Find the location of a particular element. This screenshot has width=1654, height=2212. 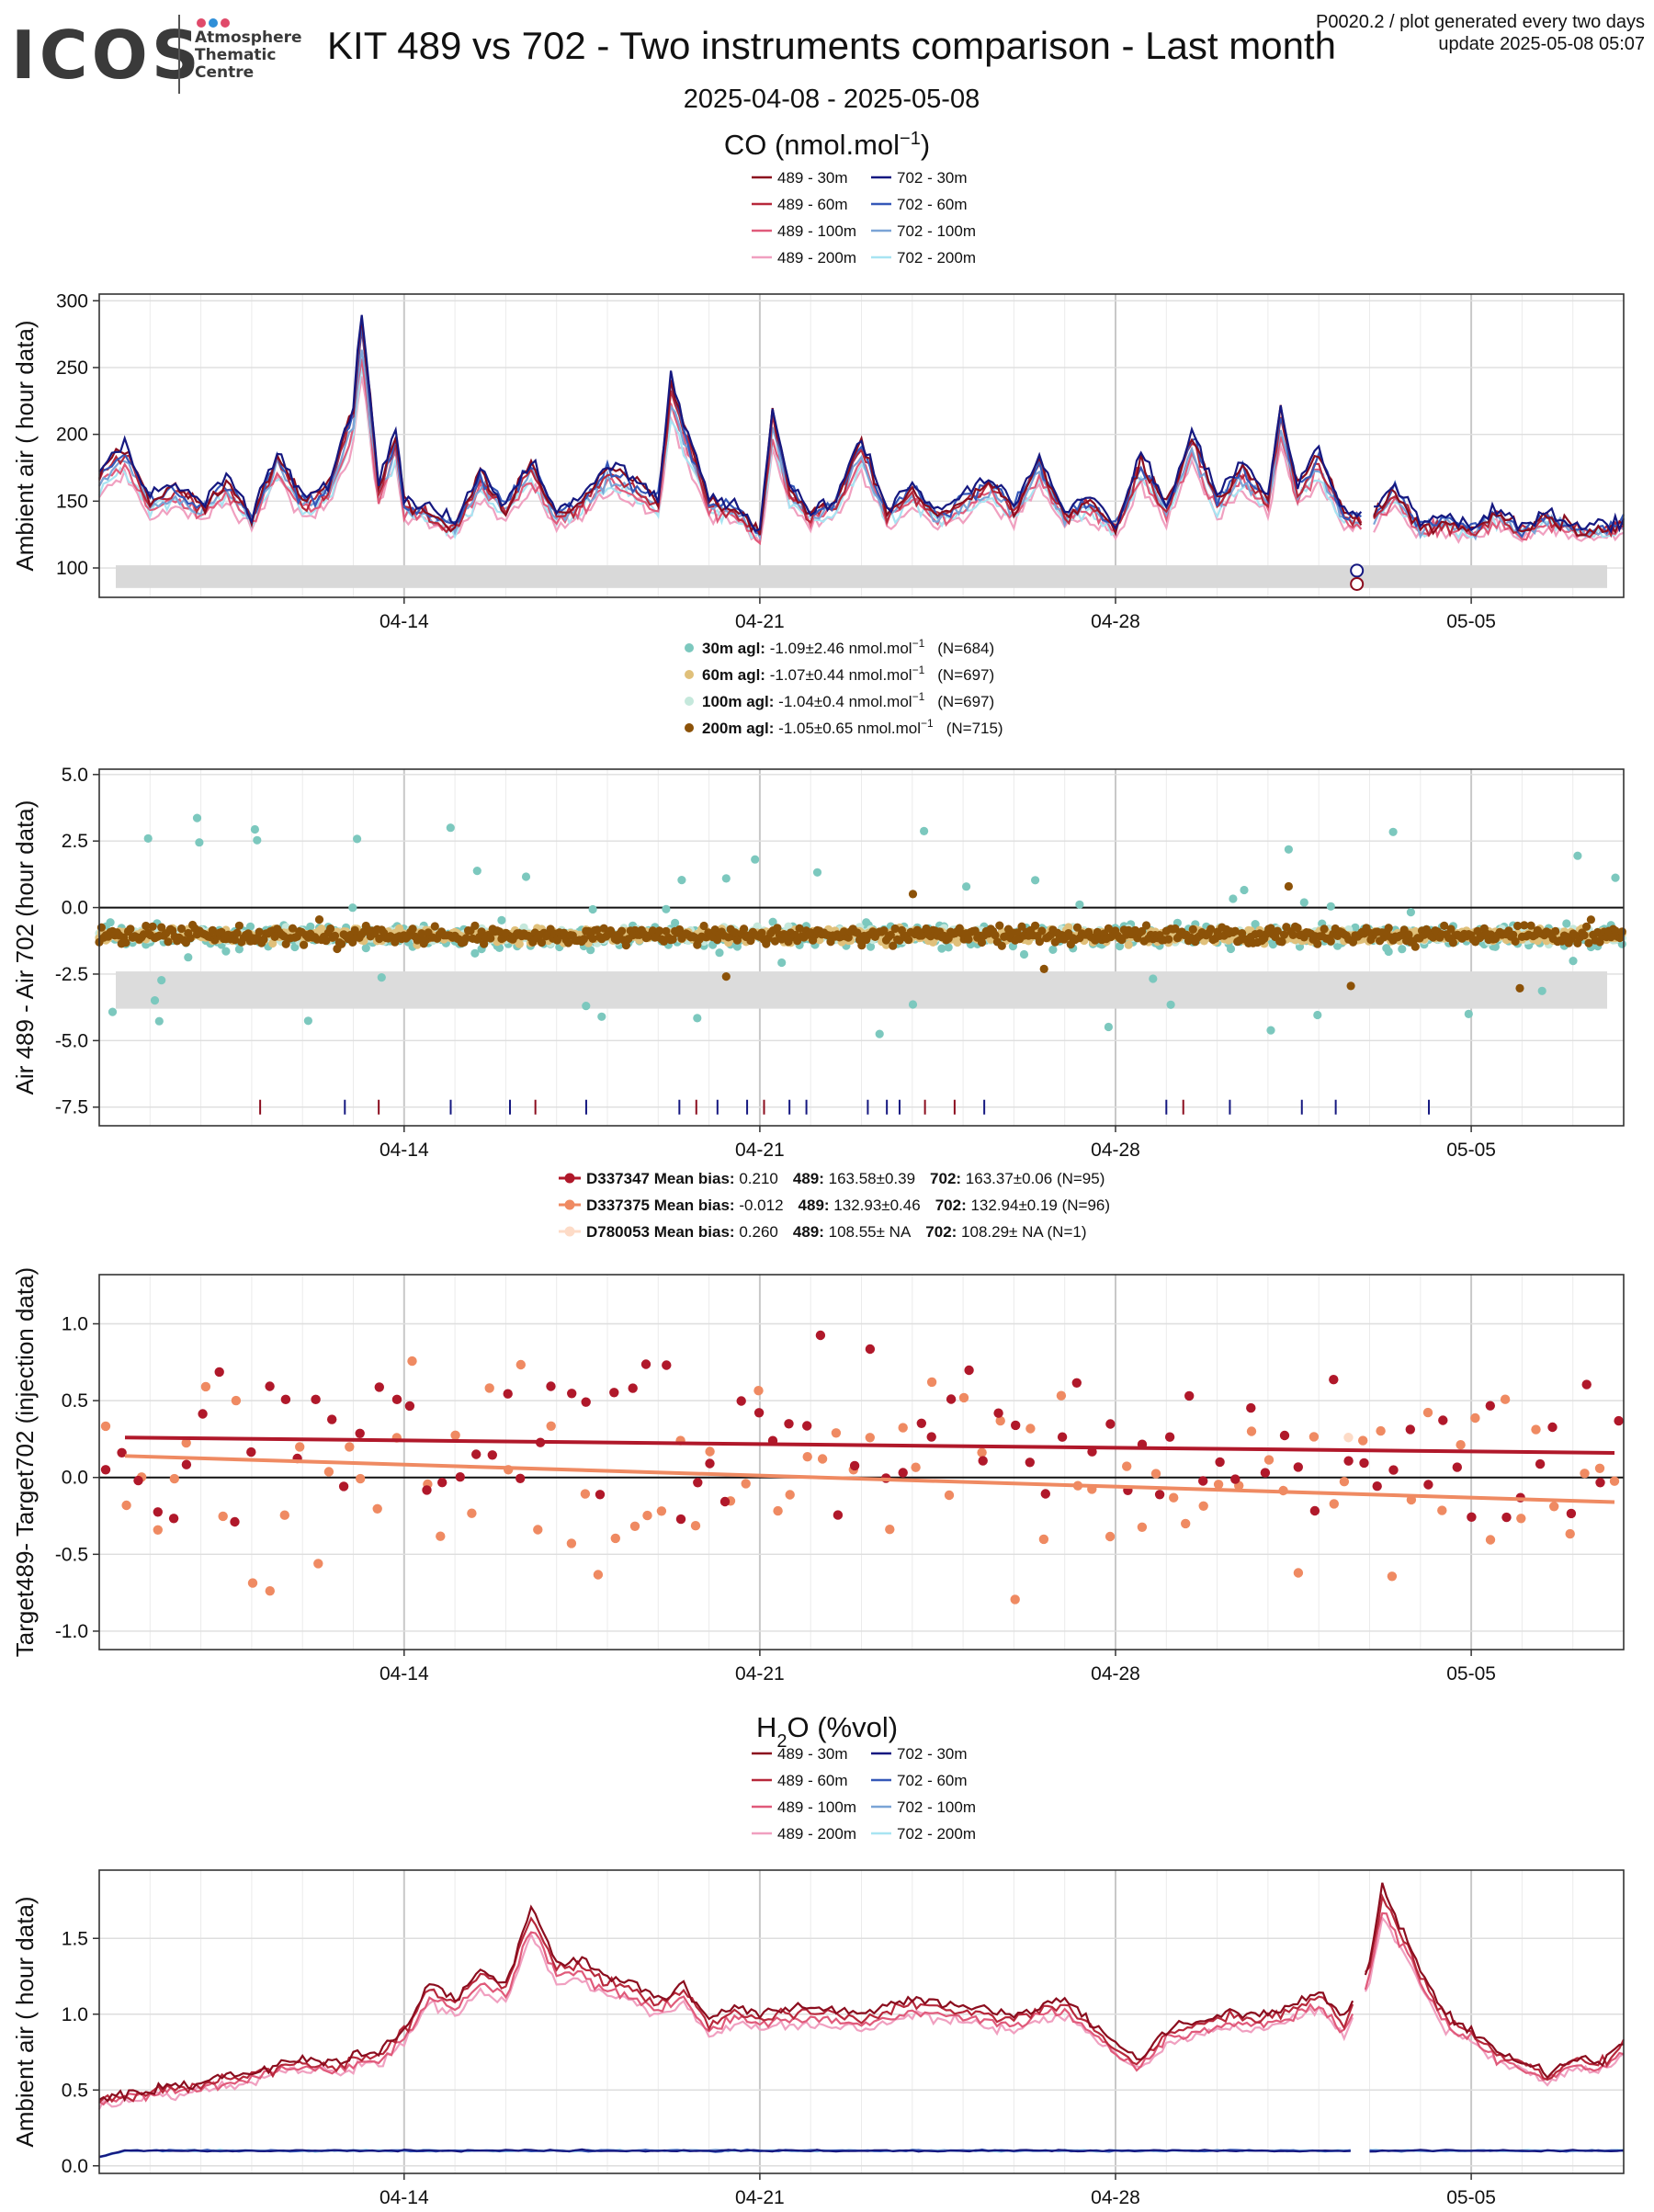

y-tick-label: -0.5 is located at coordinates (71, 1554).